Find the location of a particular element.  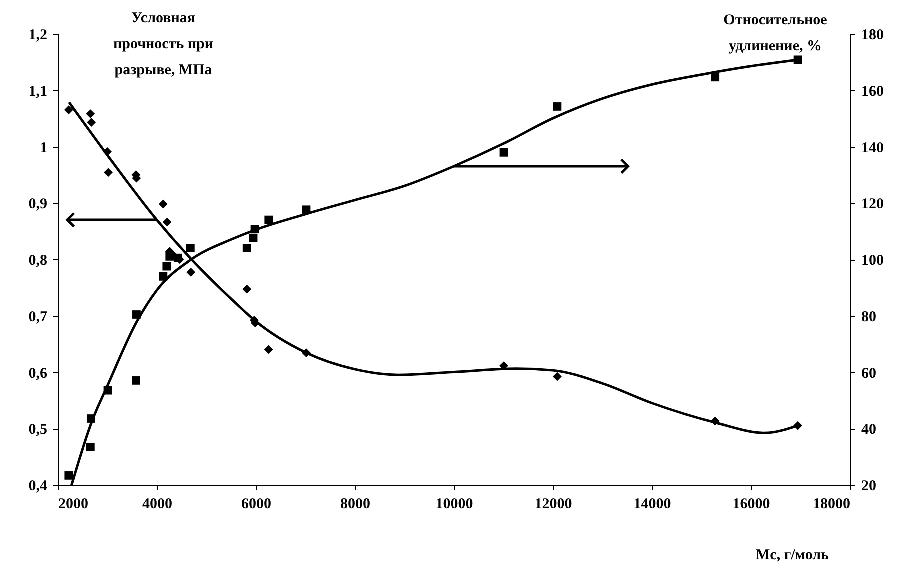

y-tick-label: 0,4 is located at coordinates (38, 486).